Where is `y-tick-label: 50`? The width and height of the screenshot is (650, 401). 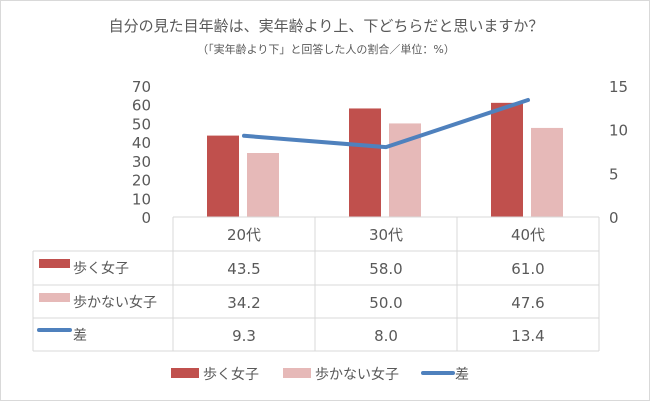
y-tick-label: 50 is located at coordinates (141, 124).